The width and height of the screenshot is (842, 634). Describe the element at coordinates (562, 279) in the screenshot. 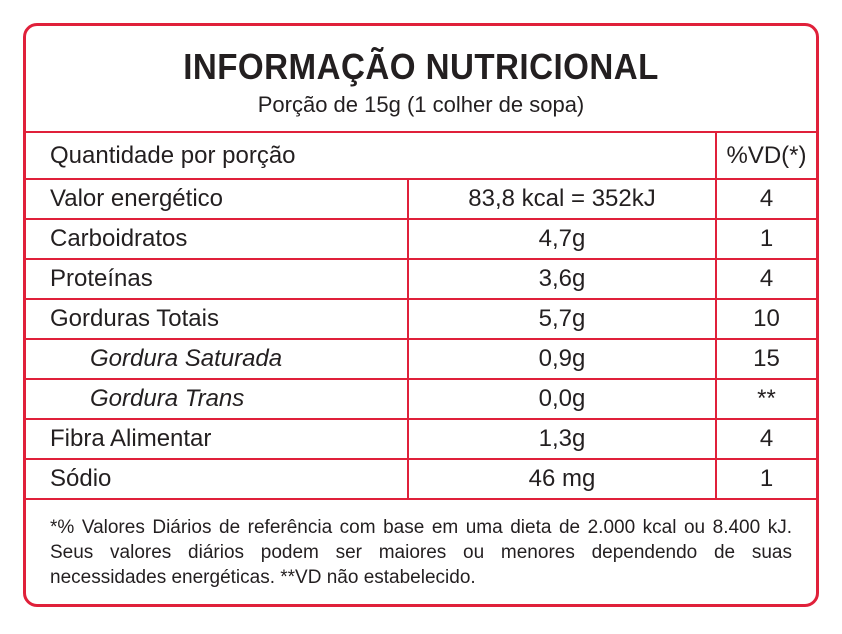

I see `nutrient-amount: 3,6g` at that location.